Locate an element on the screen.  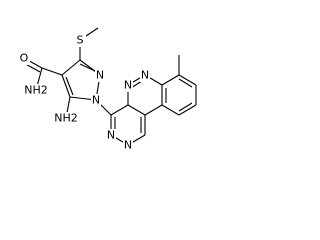
atom-label: O is located at coordinates (24, 58).